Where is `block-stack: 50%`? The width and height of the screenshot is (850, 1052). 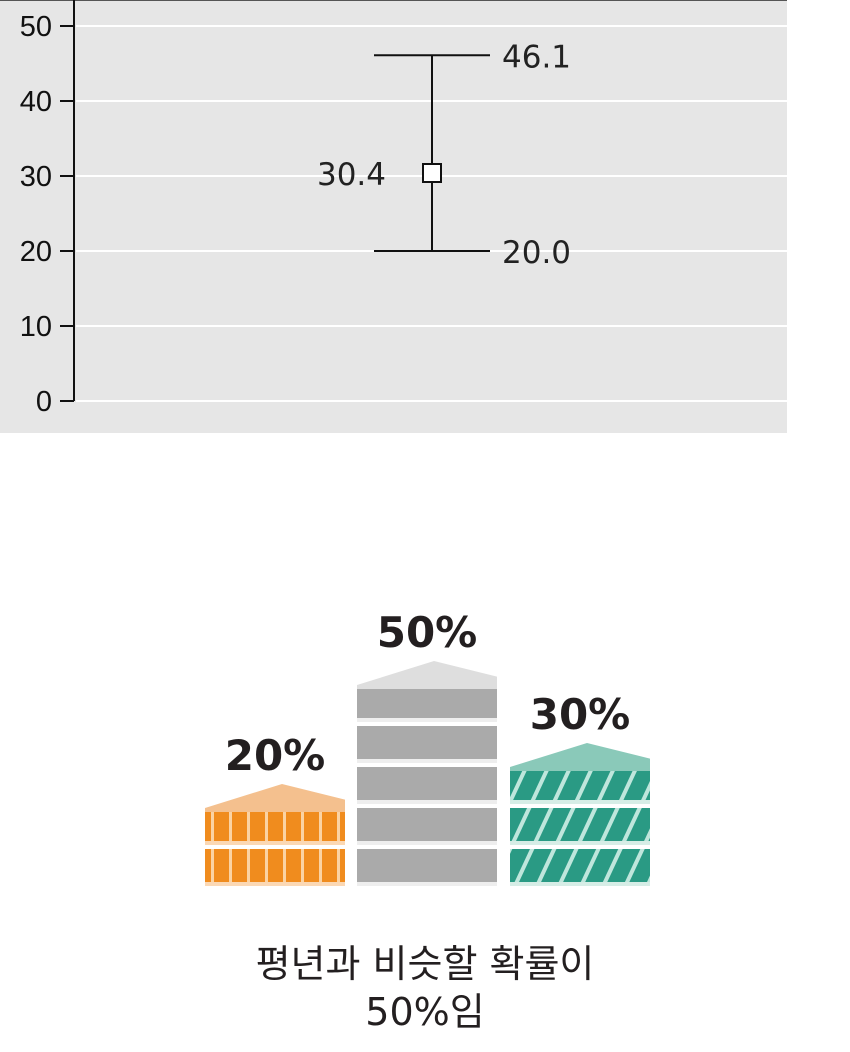 block-stack: 50% is located at coordinates (427, 747).